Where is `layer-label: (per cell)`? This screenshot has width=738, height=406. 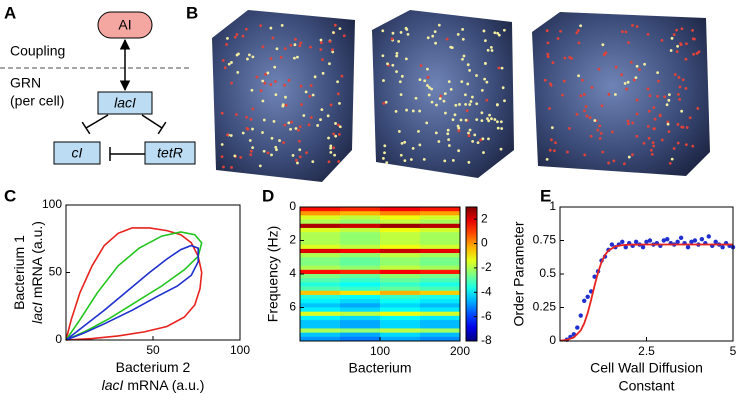 layer-label: (per cell) is located at coordinates (37, 101).